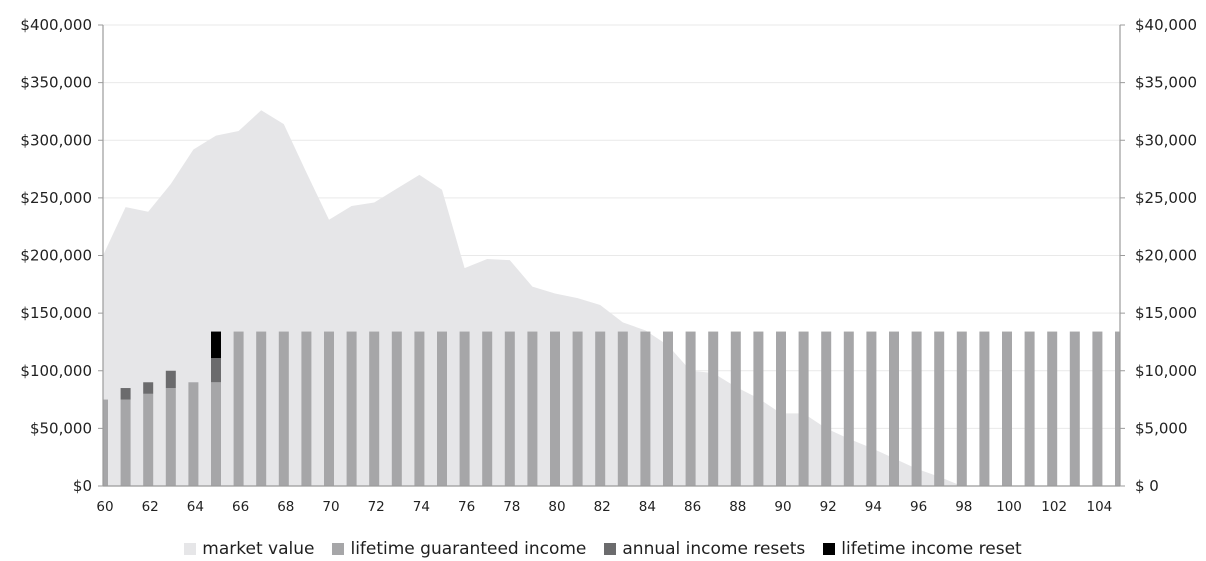  Describe the element at coordinates (104, 507) in the screenshot. I see `x-tick-label: 60` at that location.